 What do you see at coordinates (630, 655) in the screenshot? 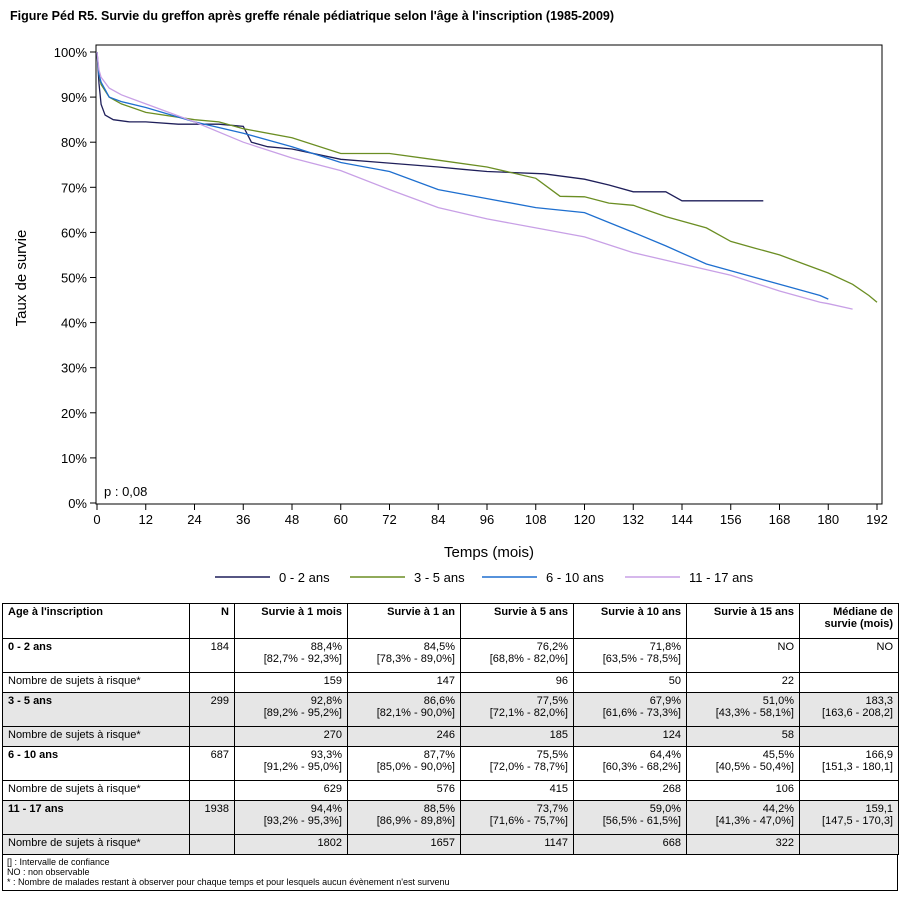
I see `survival-cell: 71,8% [63,5% - 78,5%]` at bounding box center [630, 655].